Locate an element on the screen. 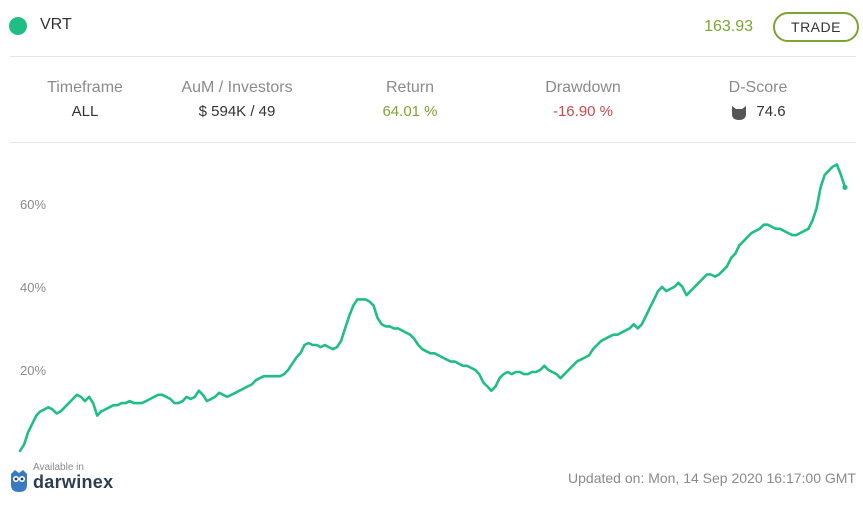 This screenshot has height=510, width=863. stat-timeframe: Timeframe ALL is located at coordinates (85, 101).